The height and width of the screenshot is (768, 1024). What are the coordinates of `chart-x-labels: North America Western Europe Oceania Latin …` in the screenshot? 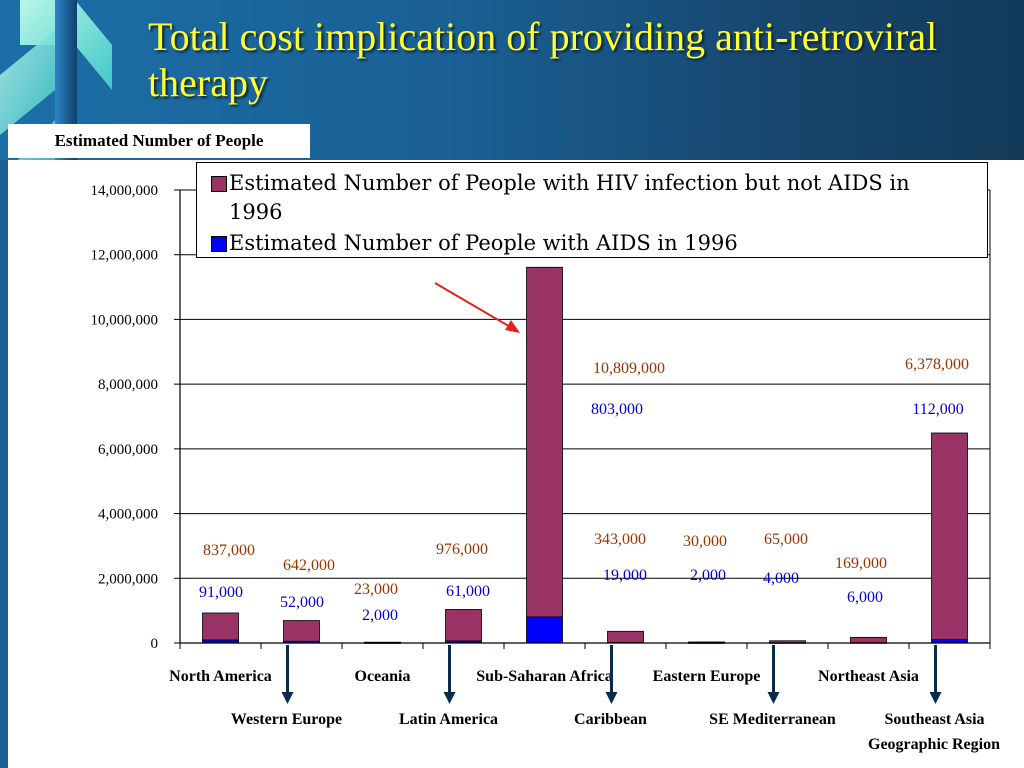 It's located at (576, 698).